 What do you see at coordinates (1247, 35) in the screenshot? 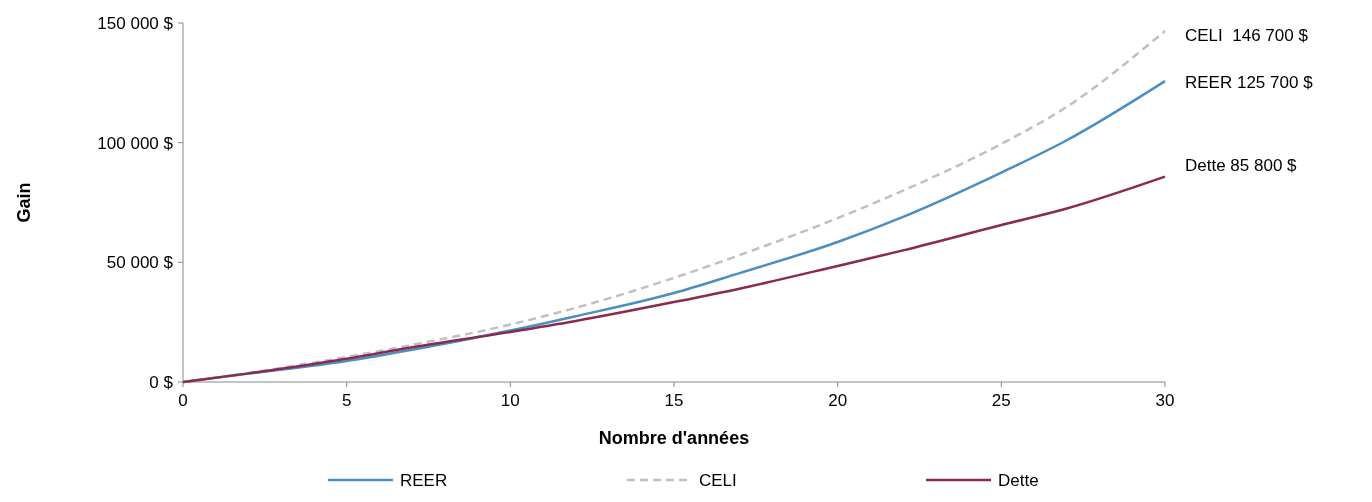
I see `text: CELI 146 700 $` at bounding box center [1247, 35].